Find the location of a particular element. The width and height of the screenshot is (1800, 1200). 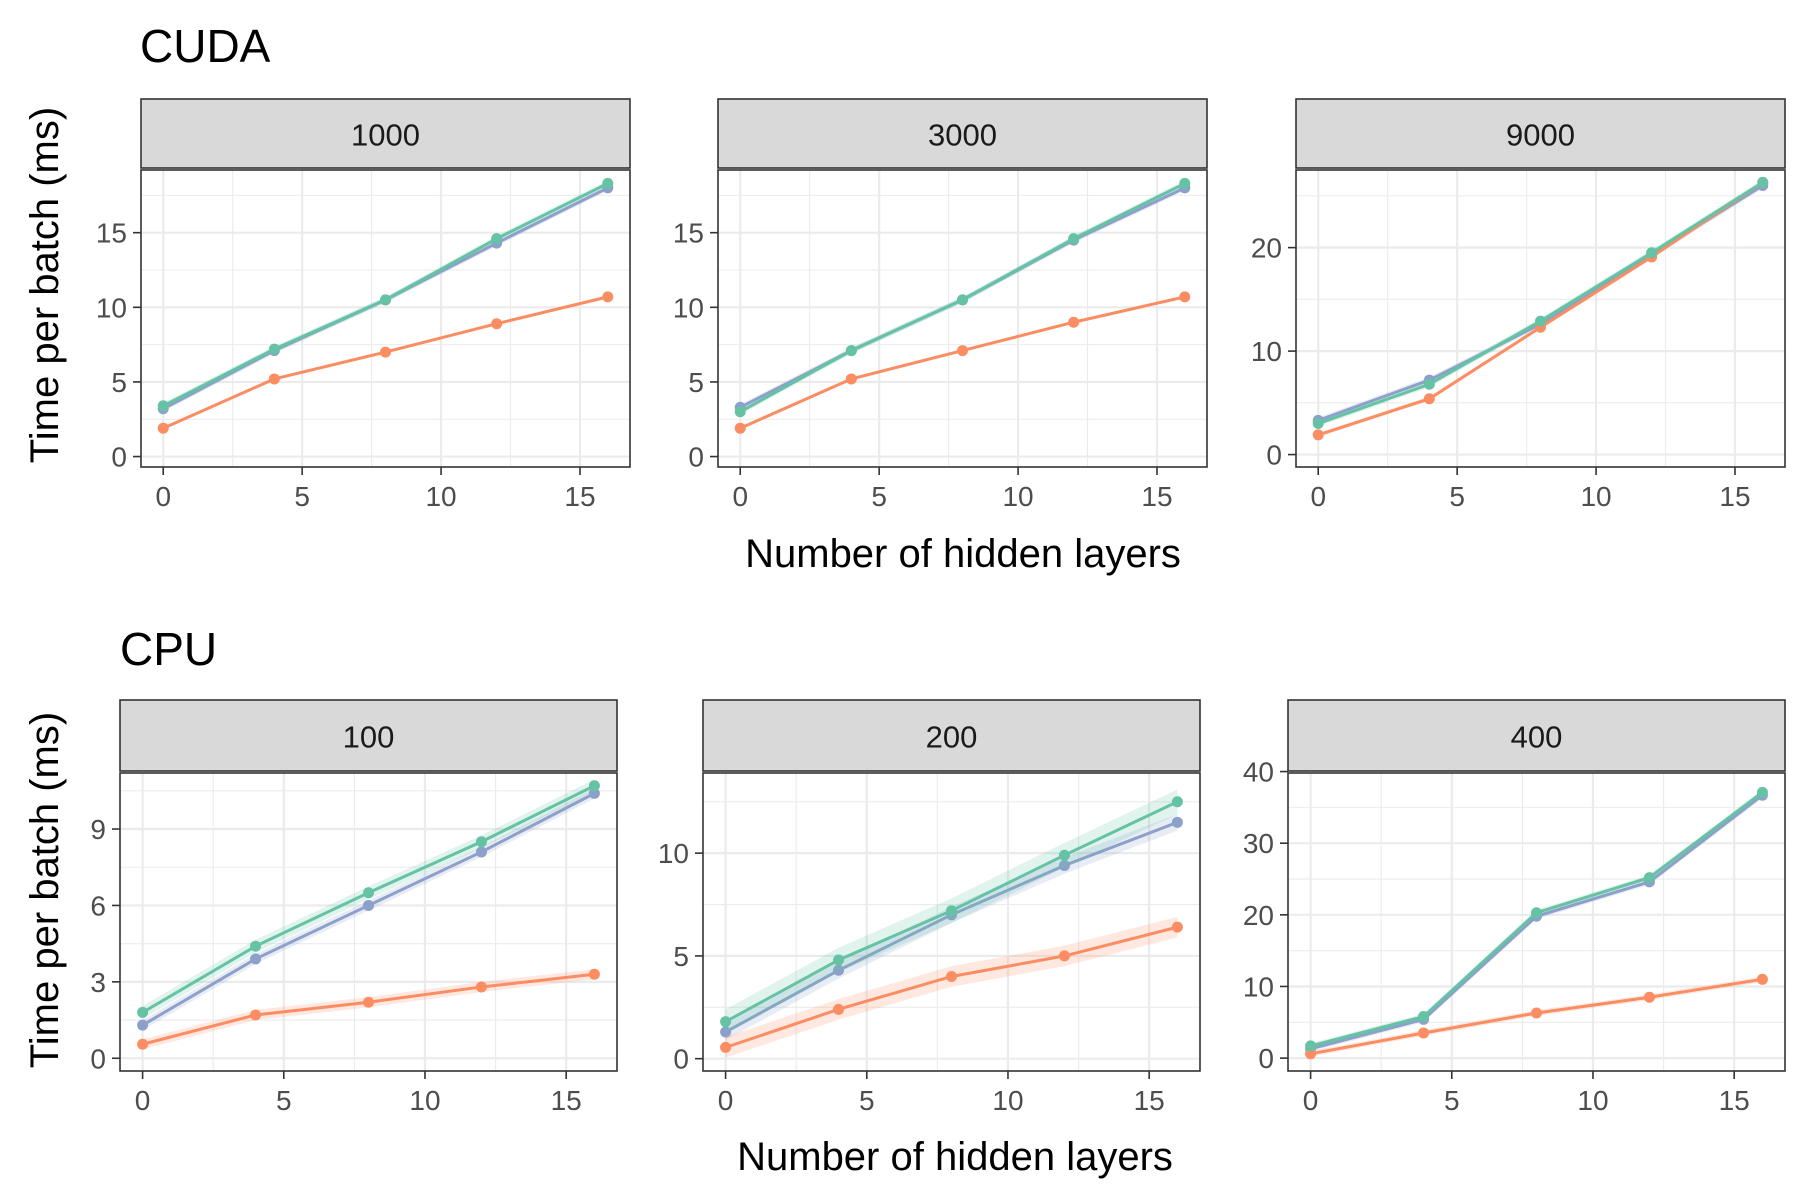

strip-label: 1000 is located at coordinates (385, 135).